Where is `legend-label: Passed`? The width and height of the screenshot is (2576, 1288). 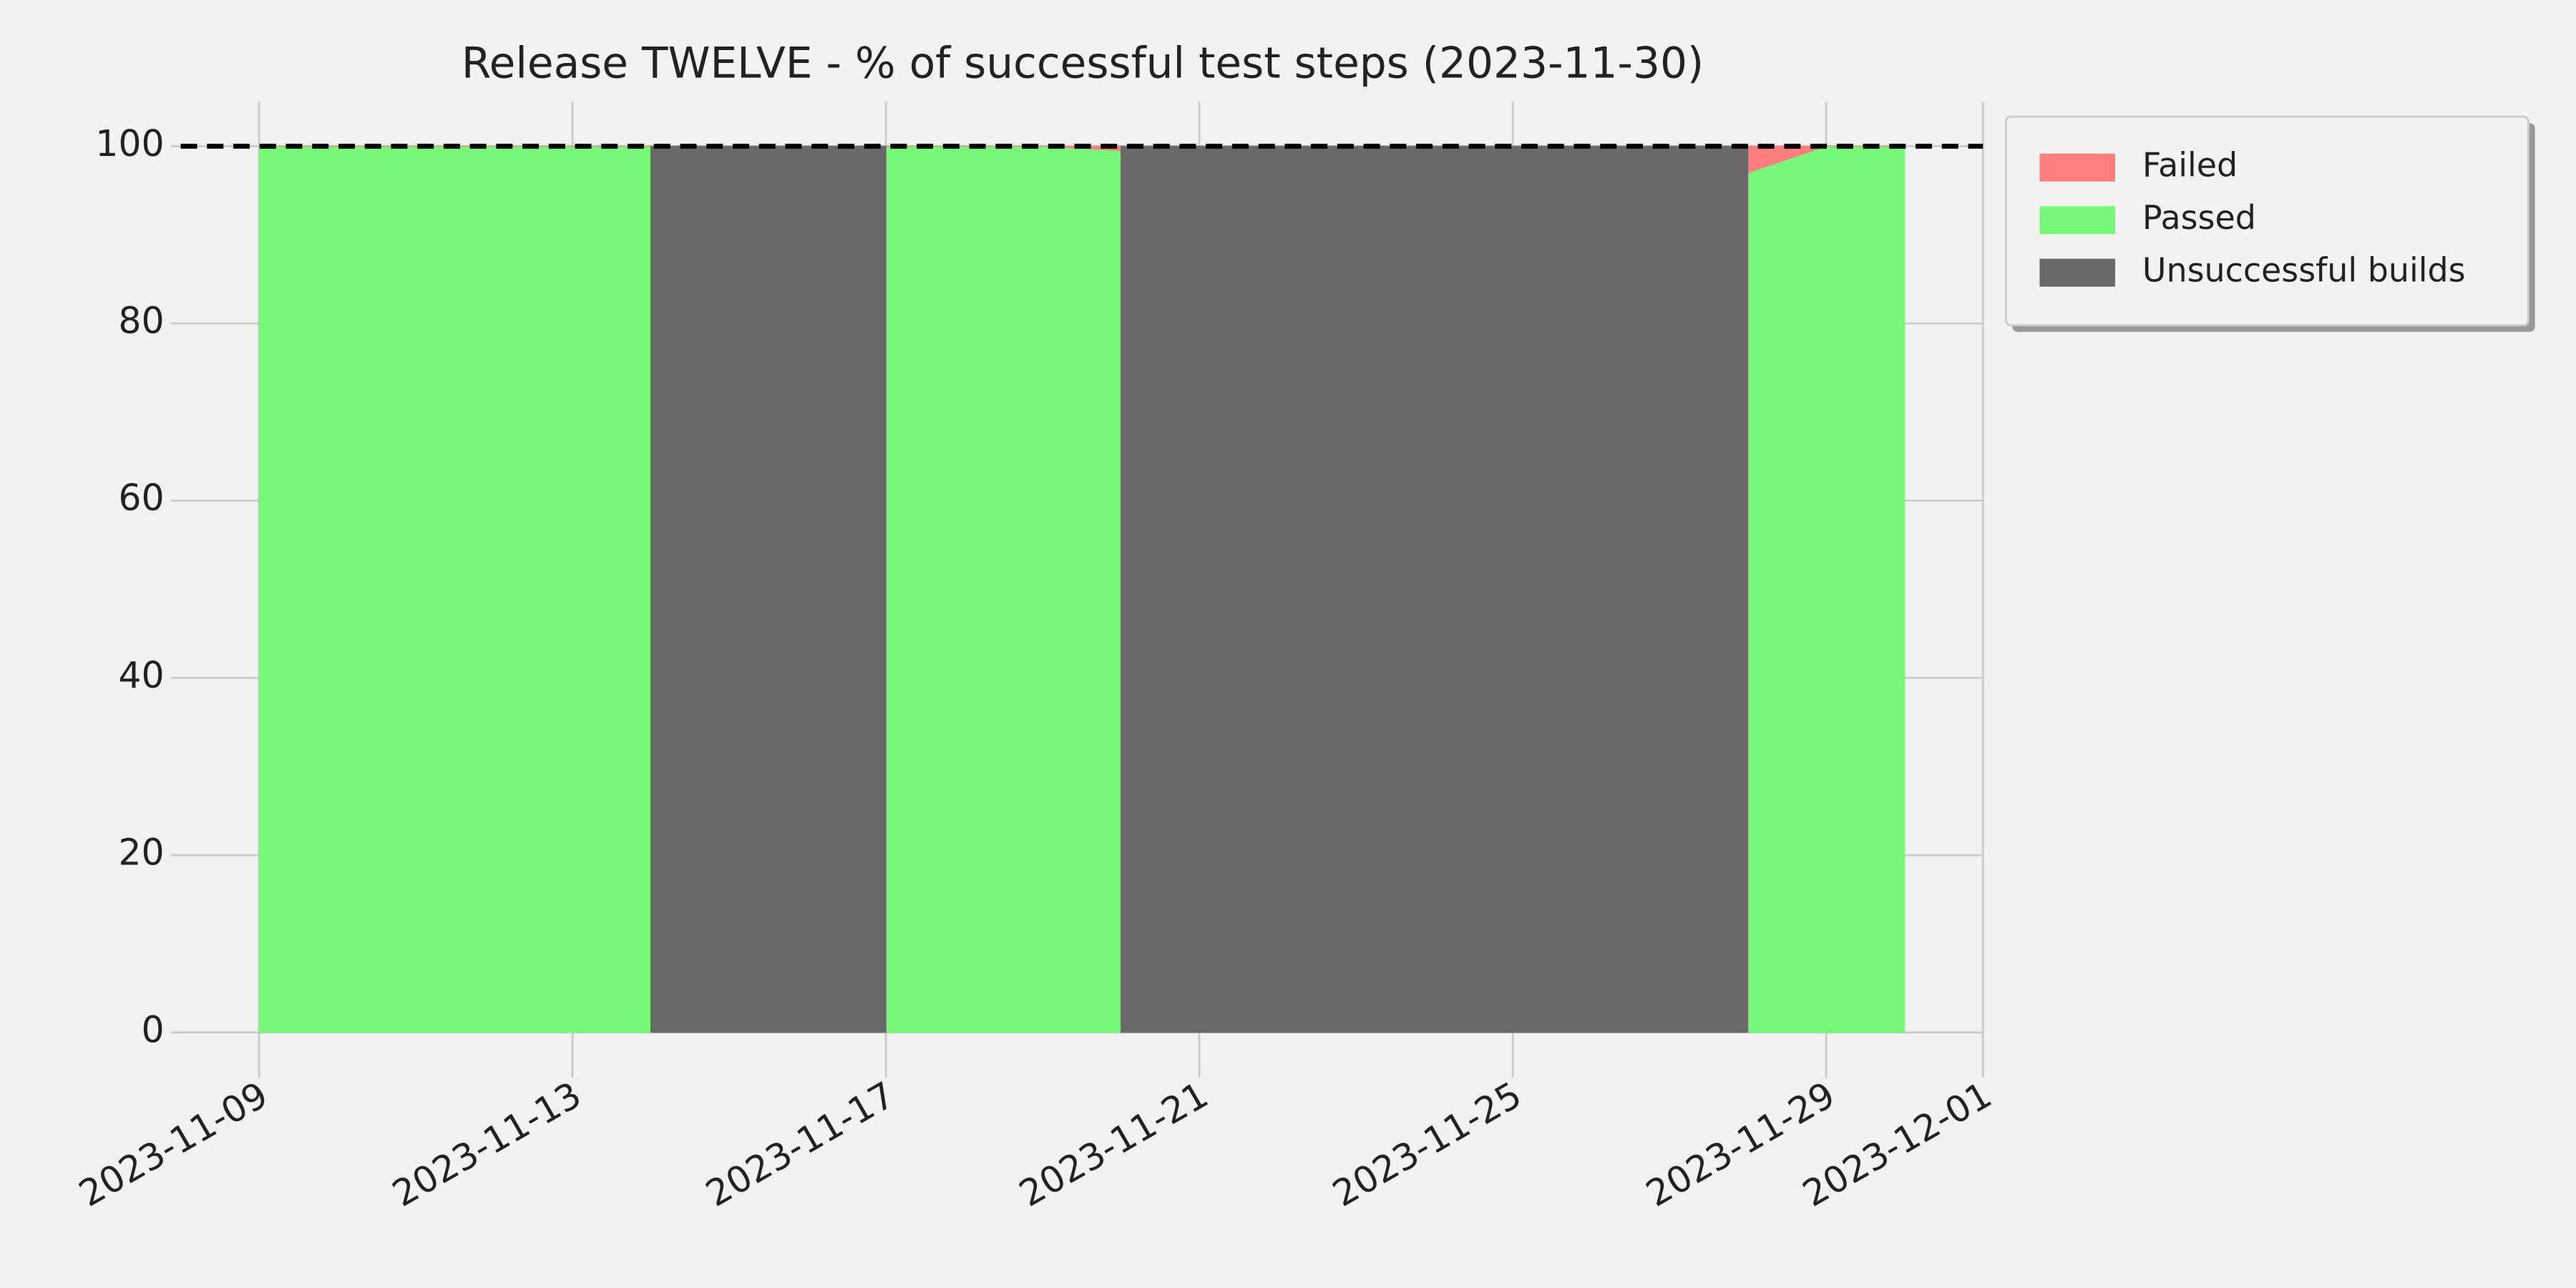 legend-label: Passed is located at coordinates (2199, 217).